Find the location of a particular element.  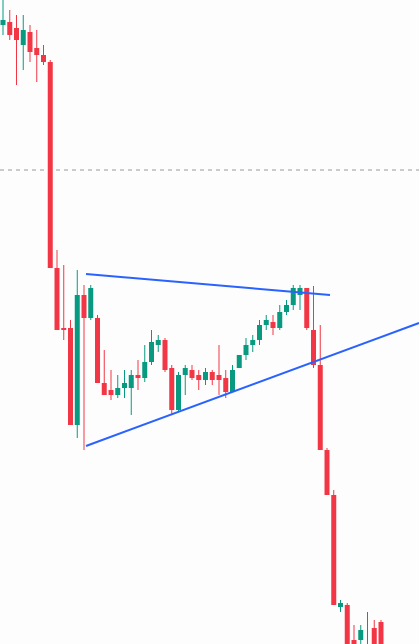

trend-line-upper is located at coordinates (208, 284).